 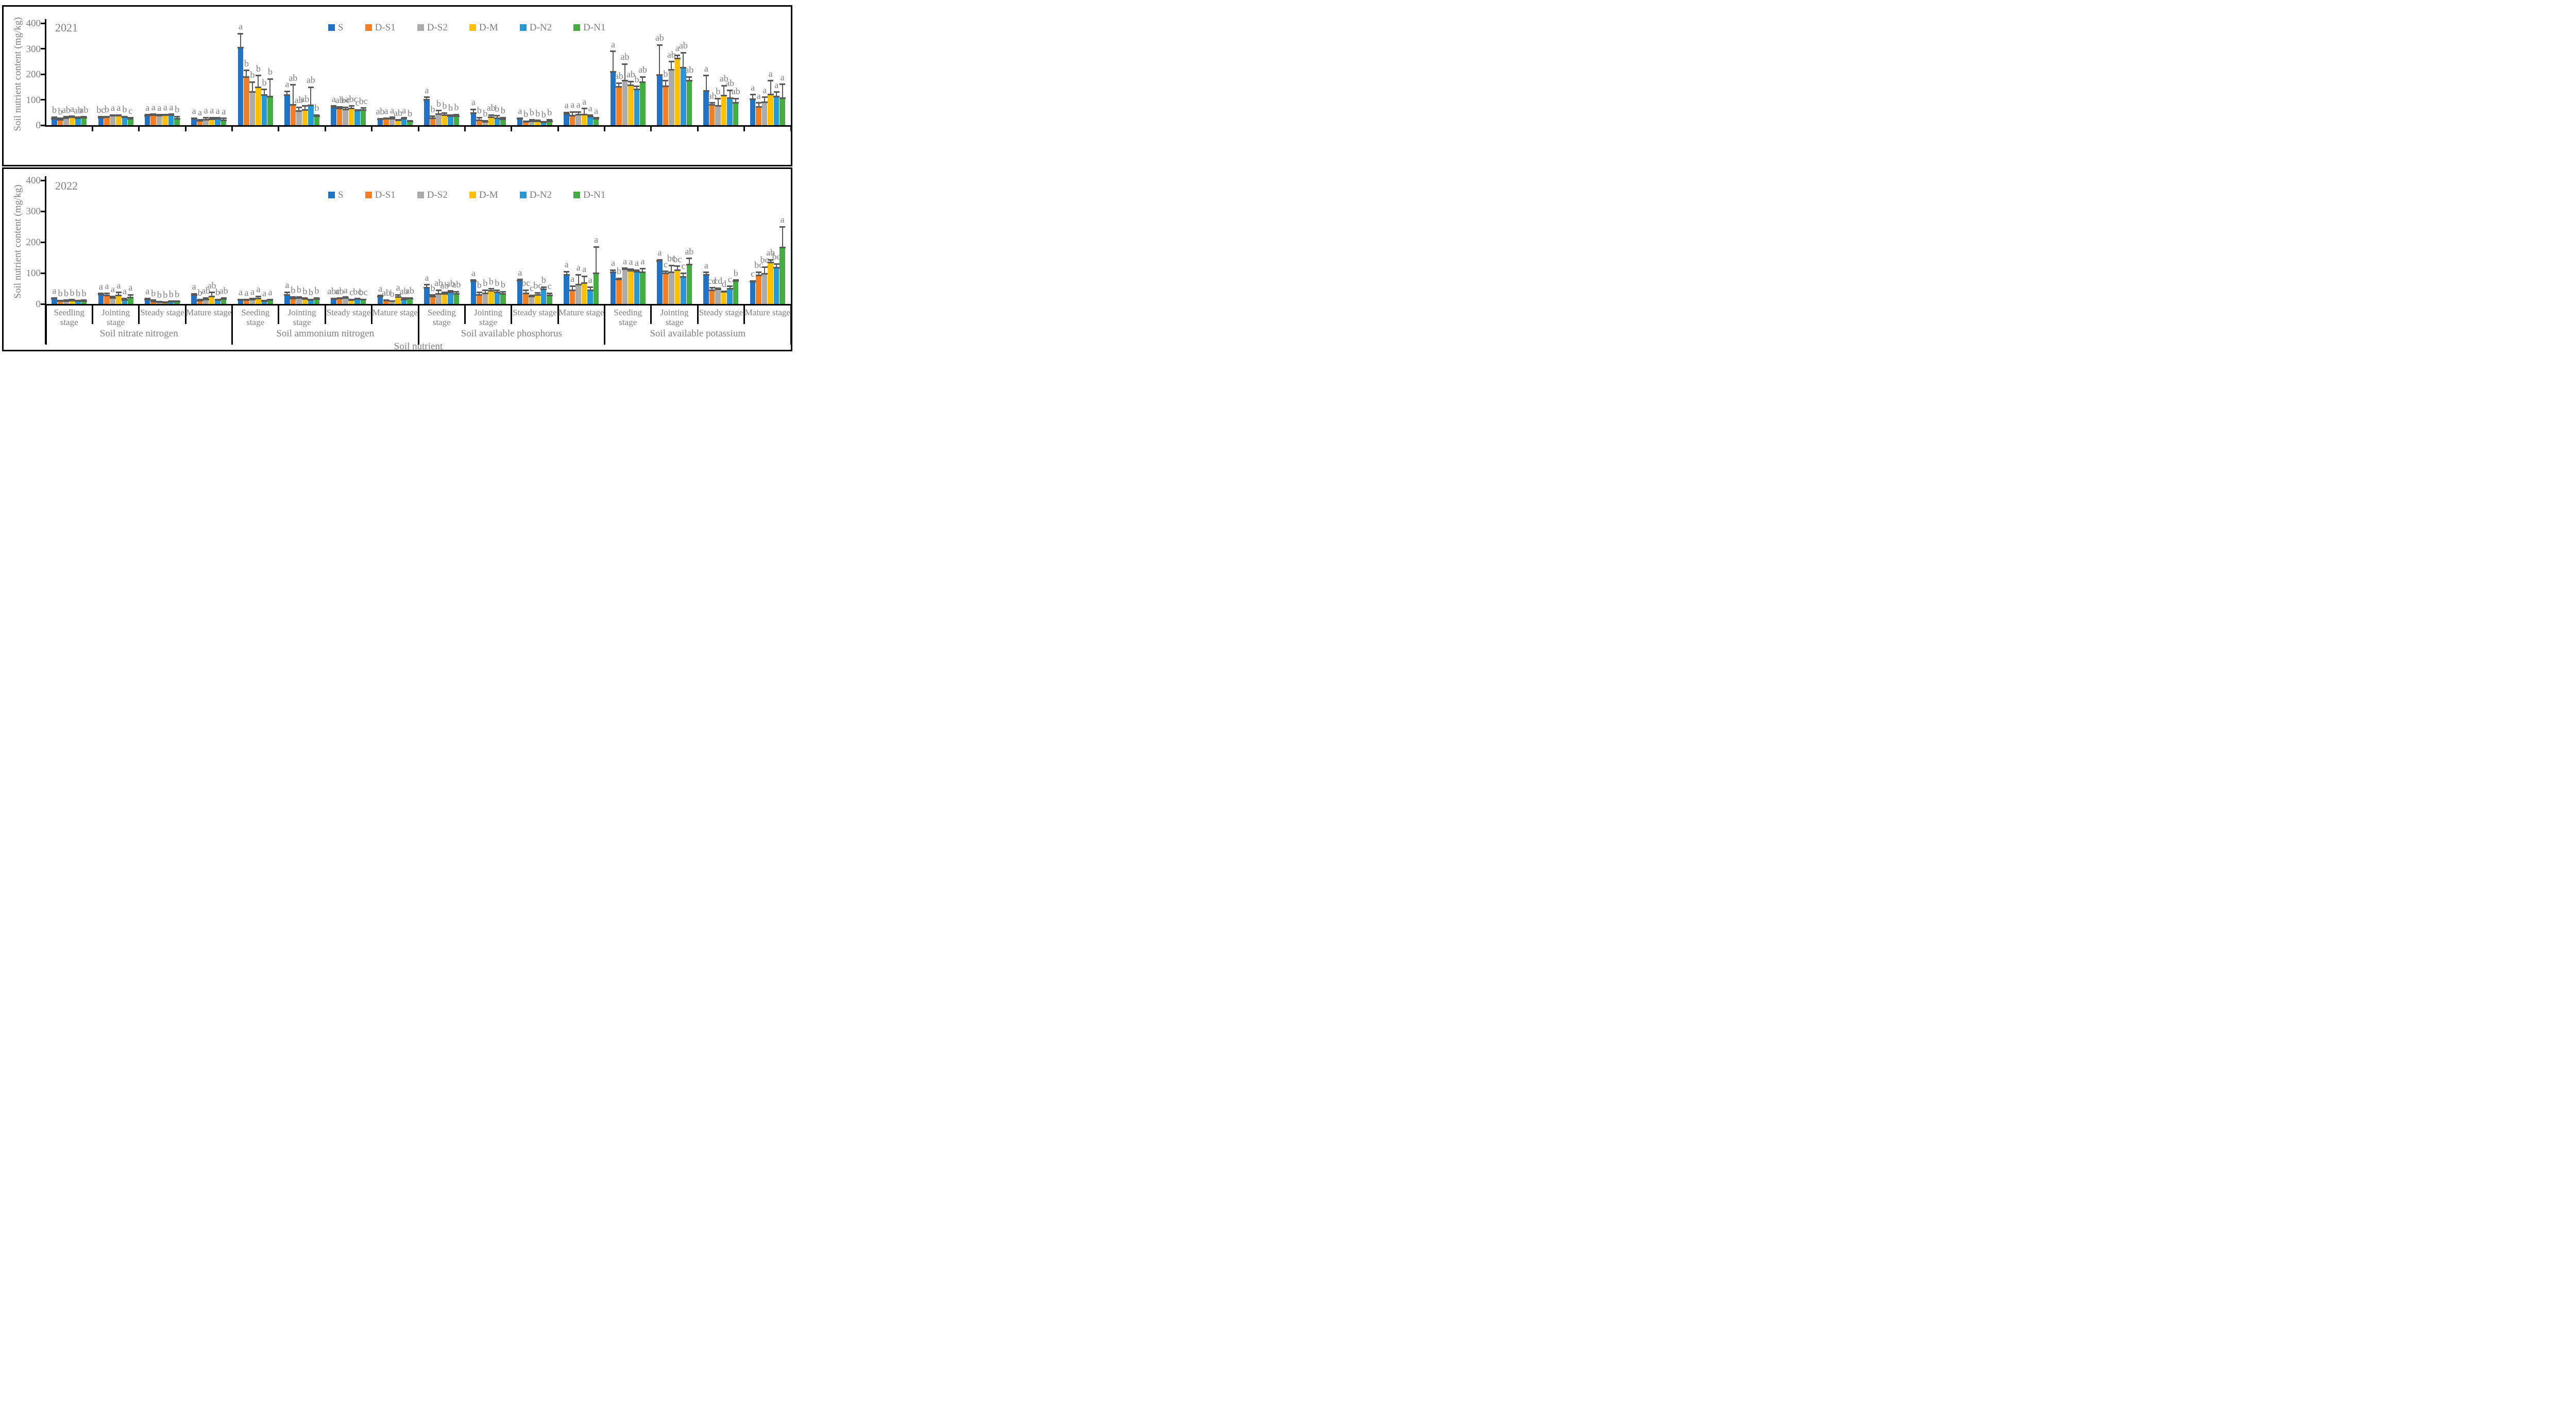 I want to click on category-separator, so click(x=418, y=325).